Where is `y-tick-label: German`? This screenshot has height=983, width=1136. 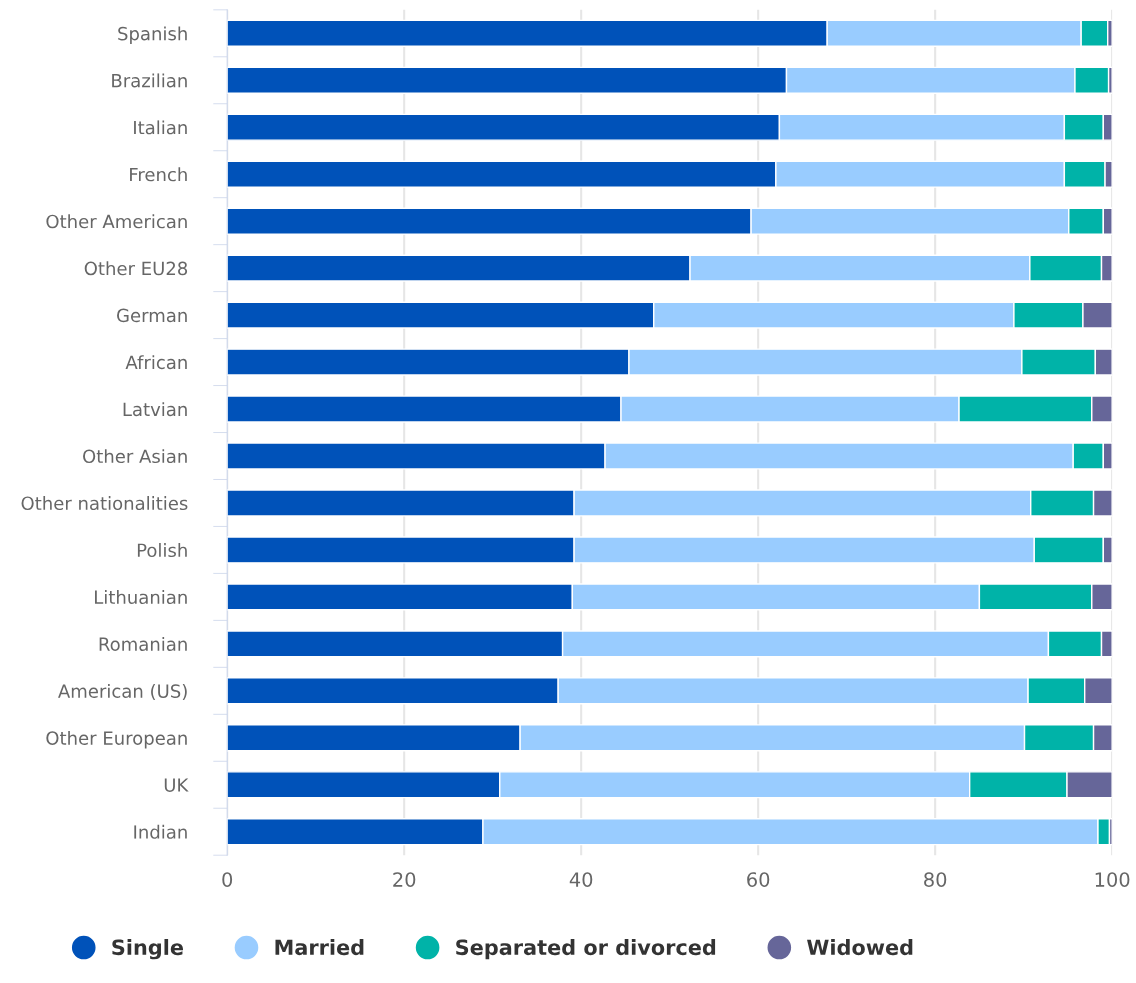
y-tick-label: German is located at coordinates (152, 315).